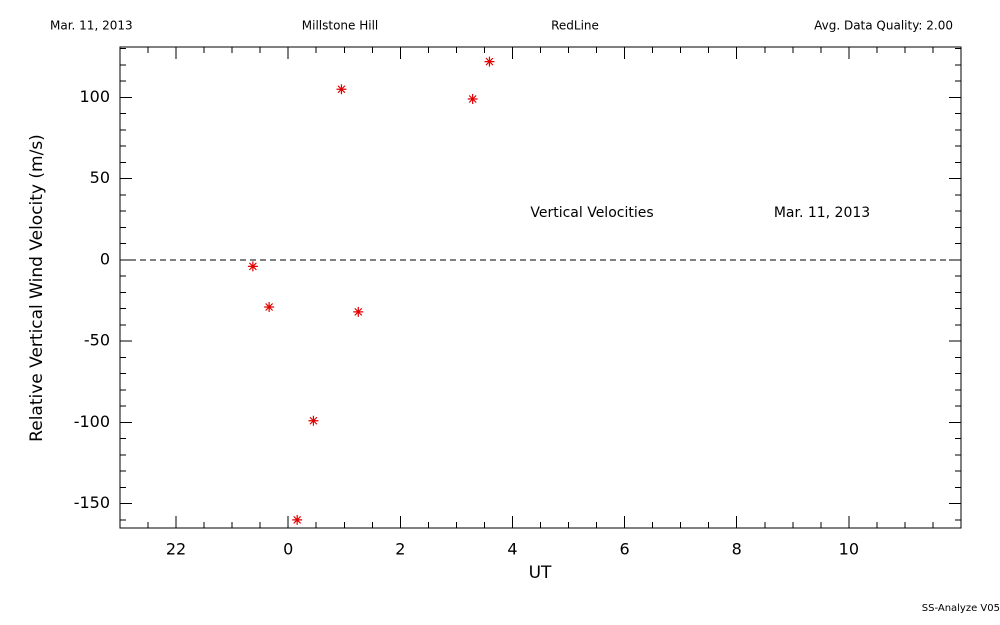 This screenshot has height=625, width=1000. I want to click on header-quality: Avg. Data Quality: 2.00, so click(883, 26).